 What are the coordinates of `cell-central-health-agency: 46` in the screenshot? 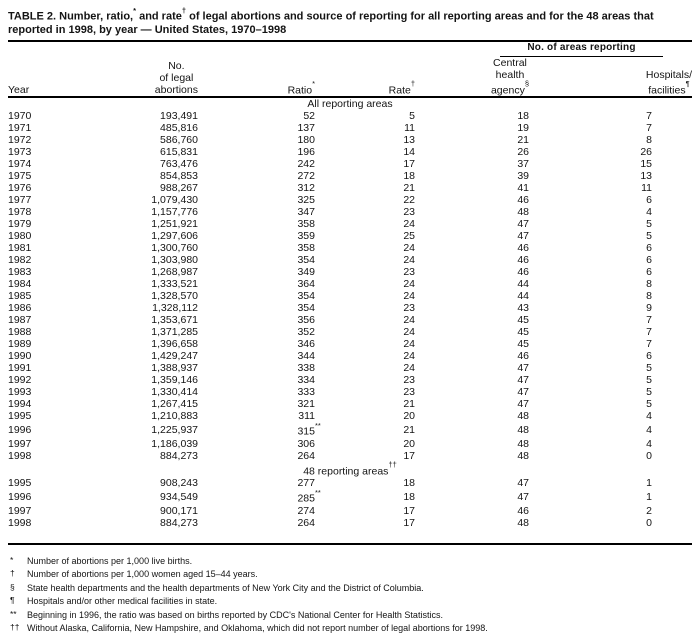 It's located at (523, 260).